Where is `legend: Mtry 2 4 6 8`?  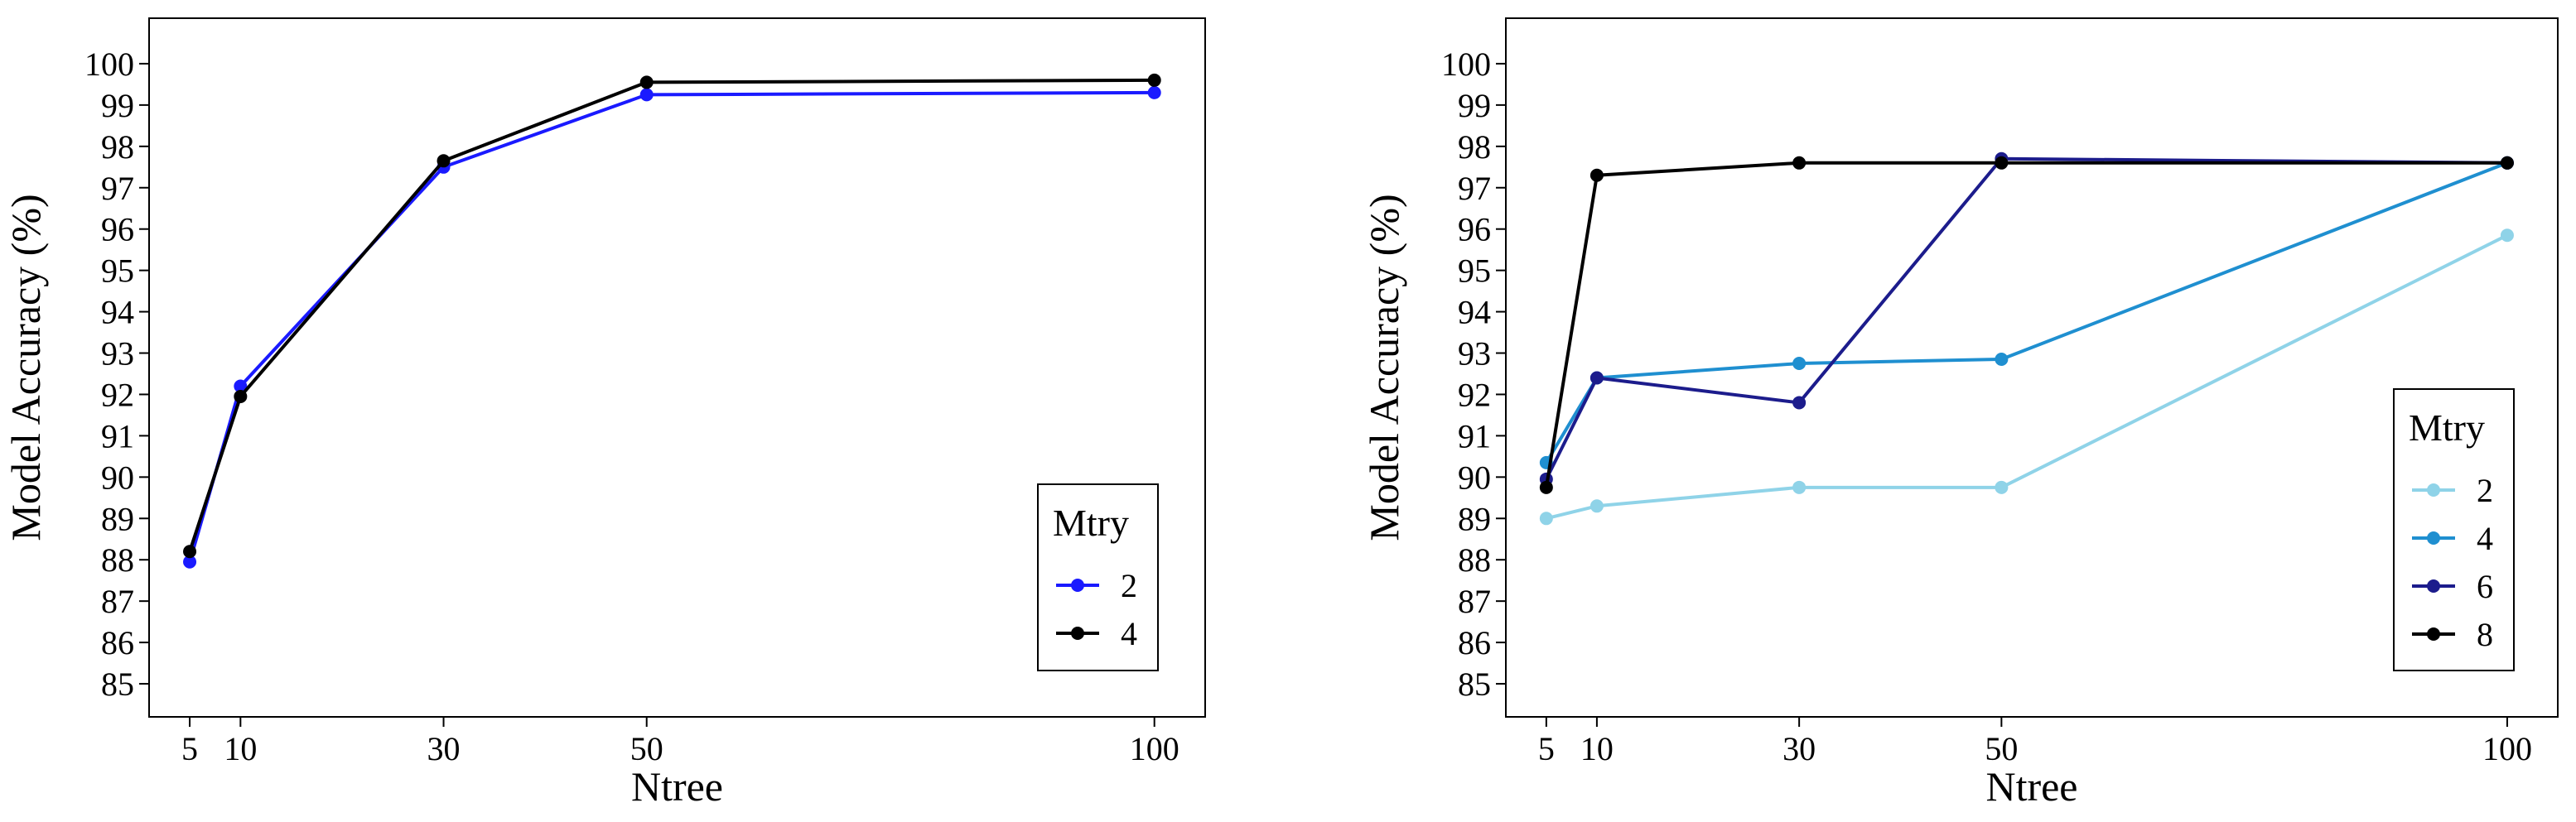
legend: Mtry 2 4 6 8 is located at coordinates (2454, 529).